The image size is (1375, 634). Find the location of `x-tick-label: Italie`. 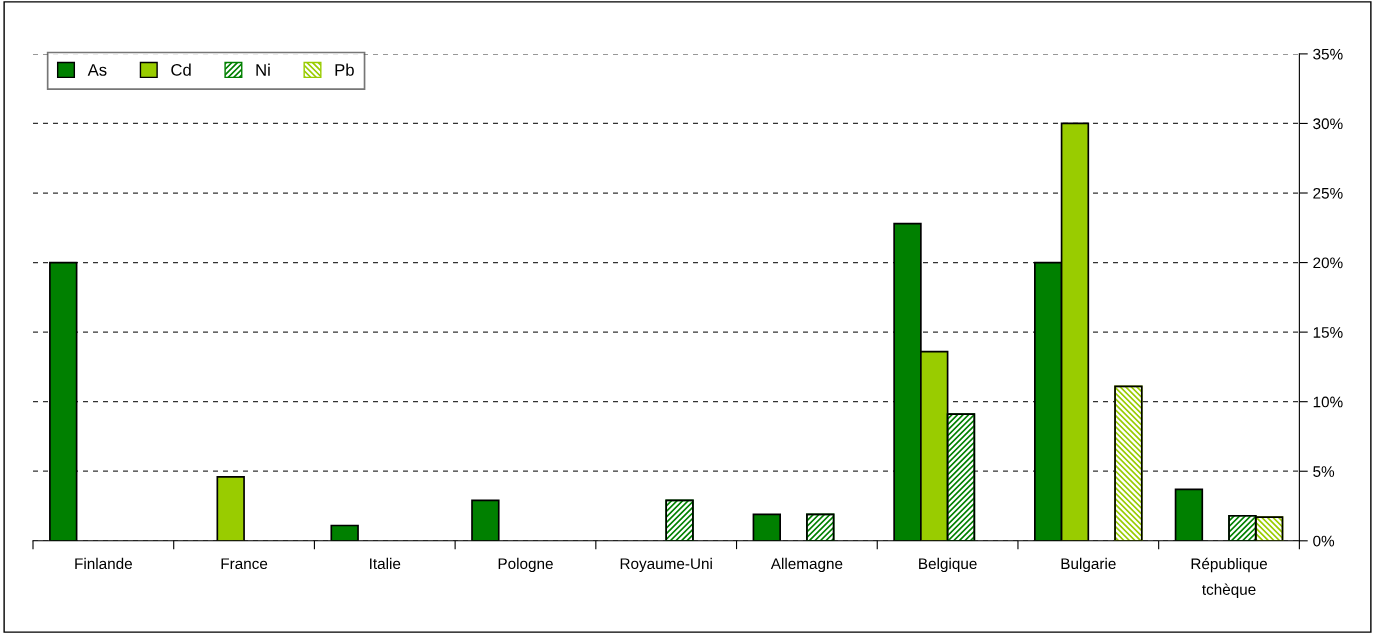

x-tick-label: Italie is located at coordinates (385, 563).